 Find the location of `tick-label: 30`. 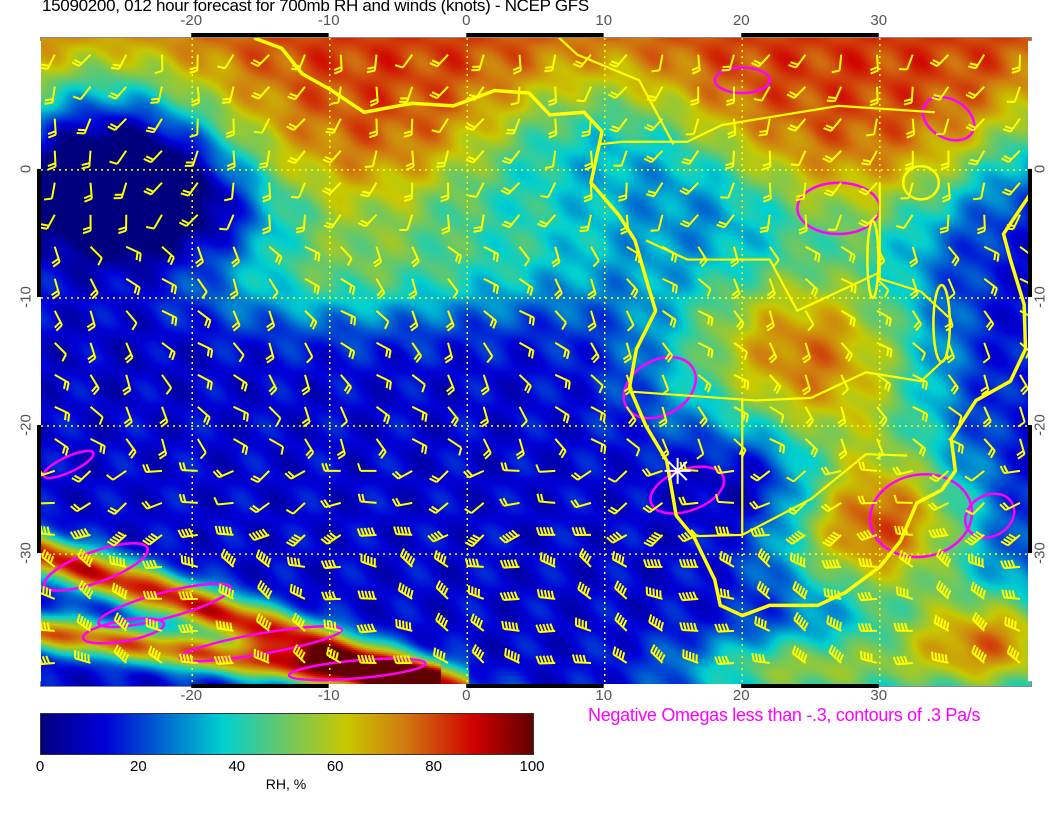

tick-label: 30 is located at coordinates (879, 695).